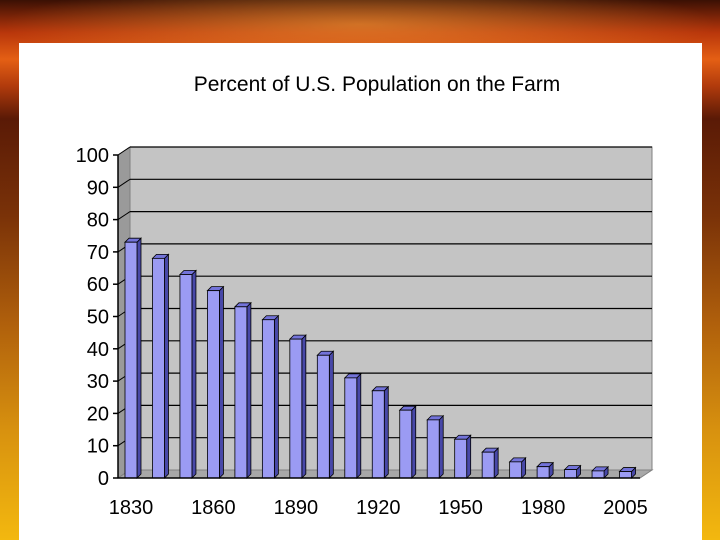 The image size is (720, 540). What do you see at coordinates (377, 84) in the screenshot?
I see `chart-title: Percent of U.S. Population on the Farm` at bounding box center [377, 84].